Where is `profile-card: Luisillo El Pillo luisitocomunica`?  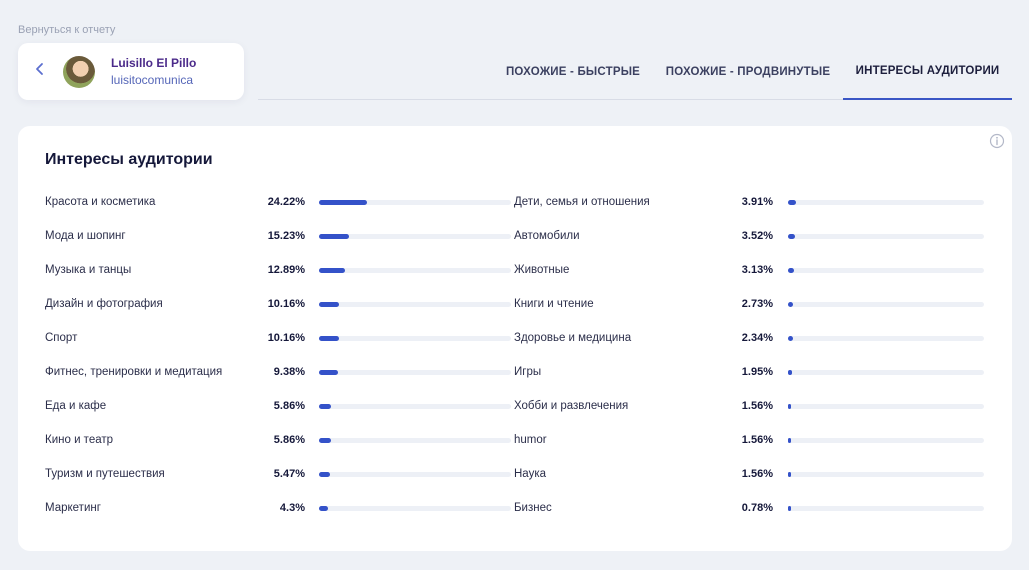
profile-card: Luisillo El Pillo luisitocomunica is located at coordinates (131, 71).